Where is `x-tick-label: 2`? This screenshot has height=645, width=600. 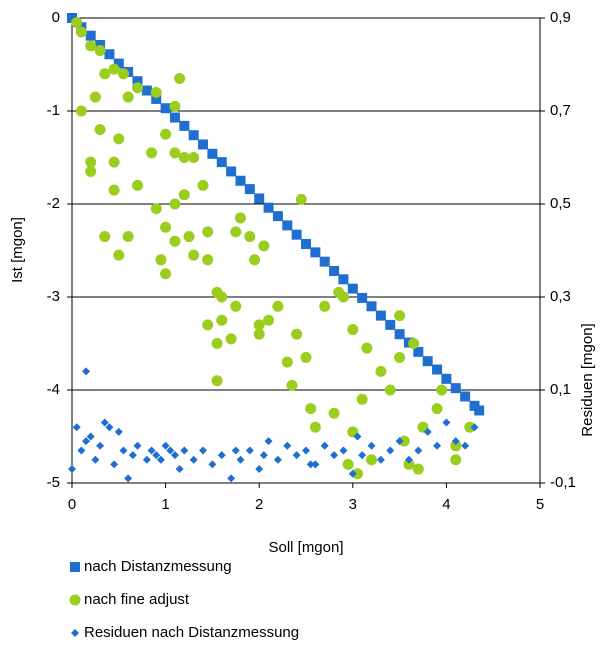 x-tick-label: 2 is located at coordinates (259, 504).